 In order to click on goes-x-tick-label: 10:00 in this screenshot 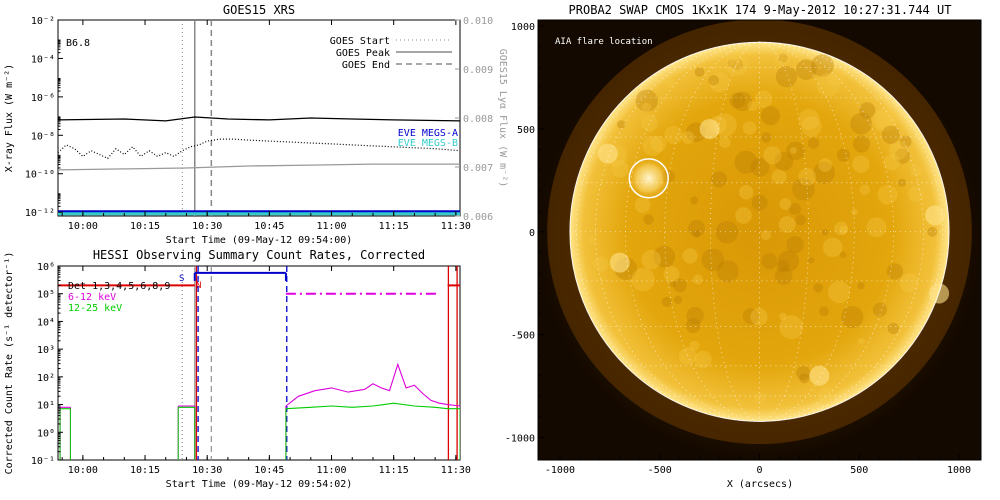, I will do `click(83, 226)`.